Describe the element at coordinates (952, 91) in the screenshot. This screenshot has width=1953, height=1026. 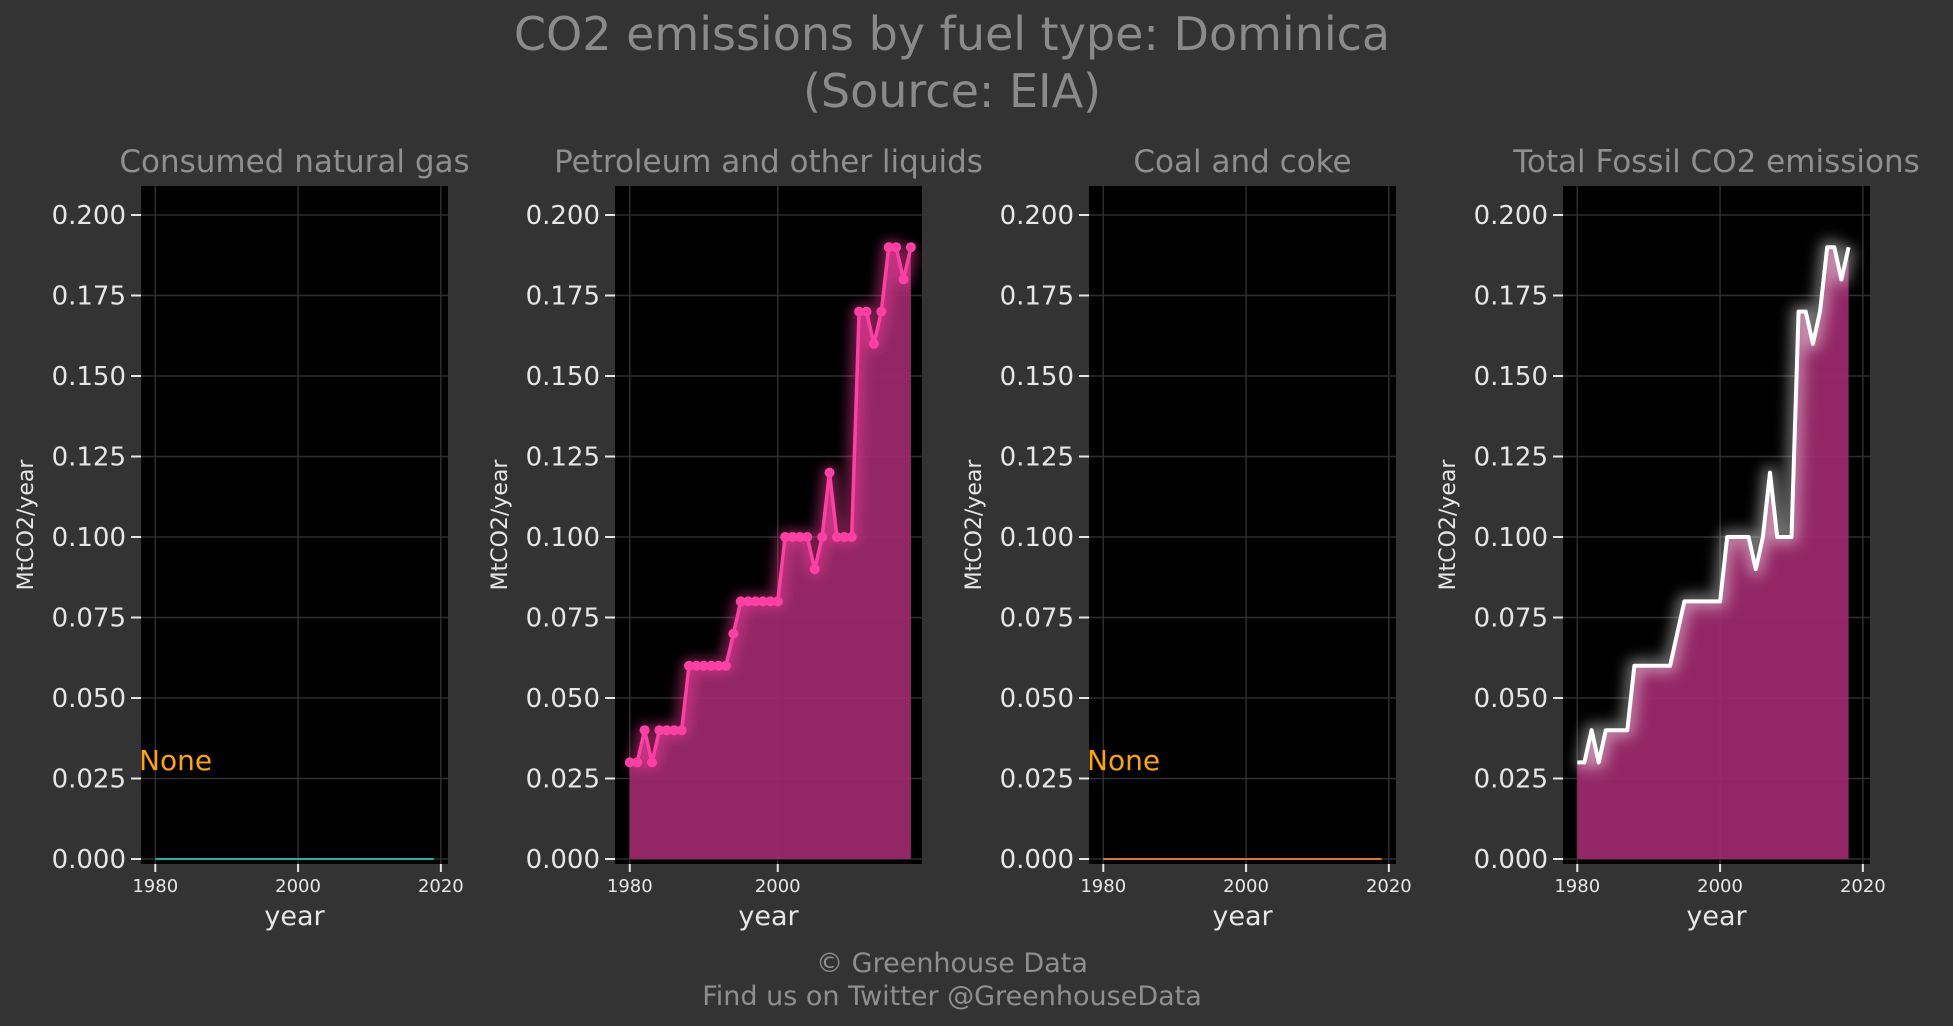
I see `chart-source: (Source: EIA)` at that location.